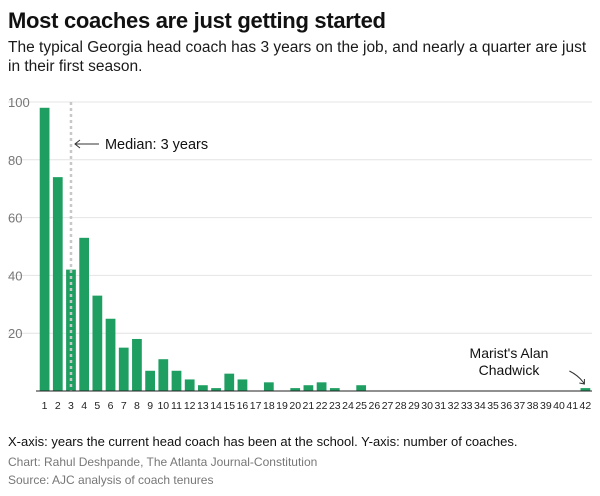 Image resolution: width=600 pixels, height=496 pixels. I want to click on annotation-label-line-2: Chadwick, so click(510, 370).